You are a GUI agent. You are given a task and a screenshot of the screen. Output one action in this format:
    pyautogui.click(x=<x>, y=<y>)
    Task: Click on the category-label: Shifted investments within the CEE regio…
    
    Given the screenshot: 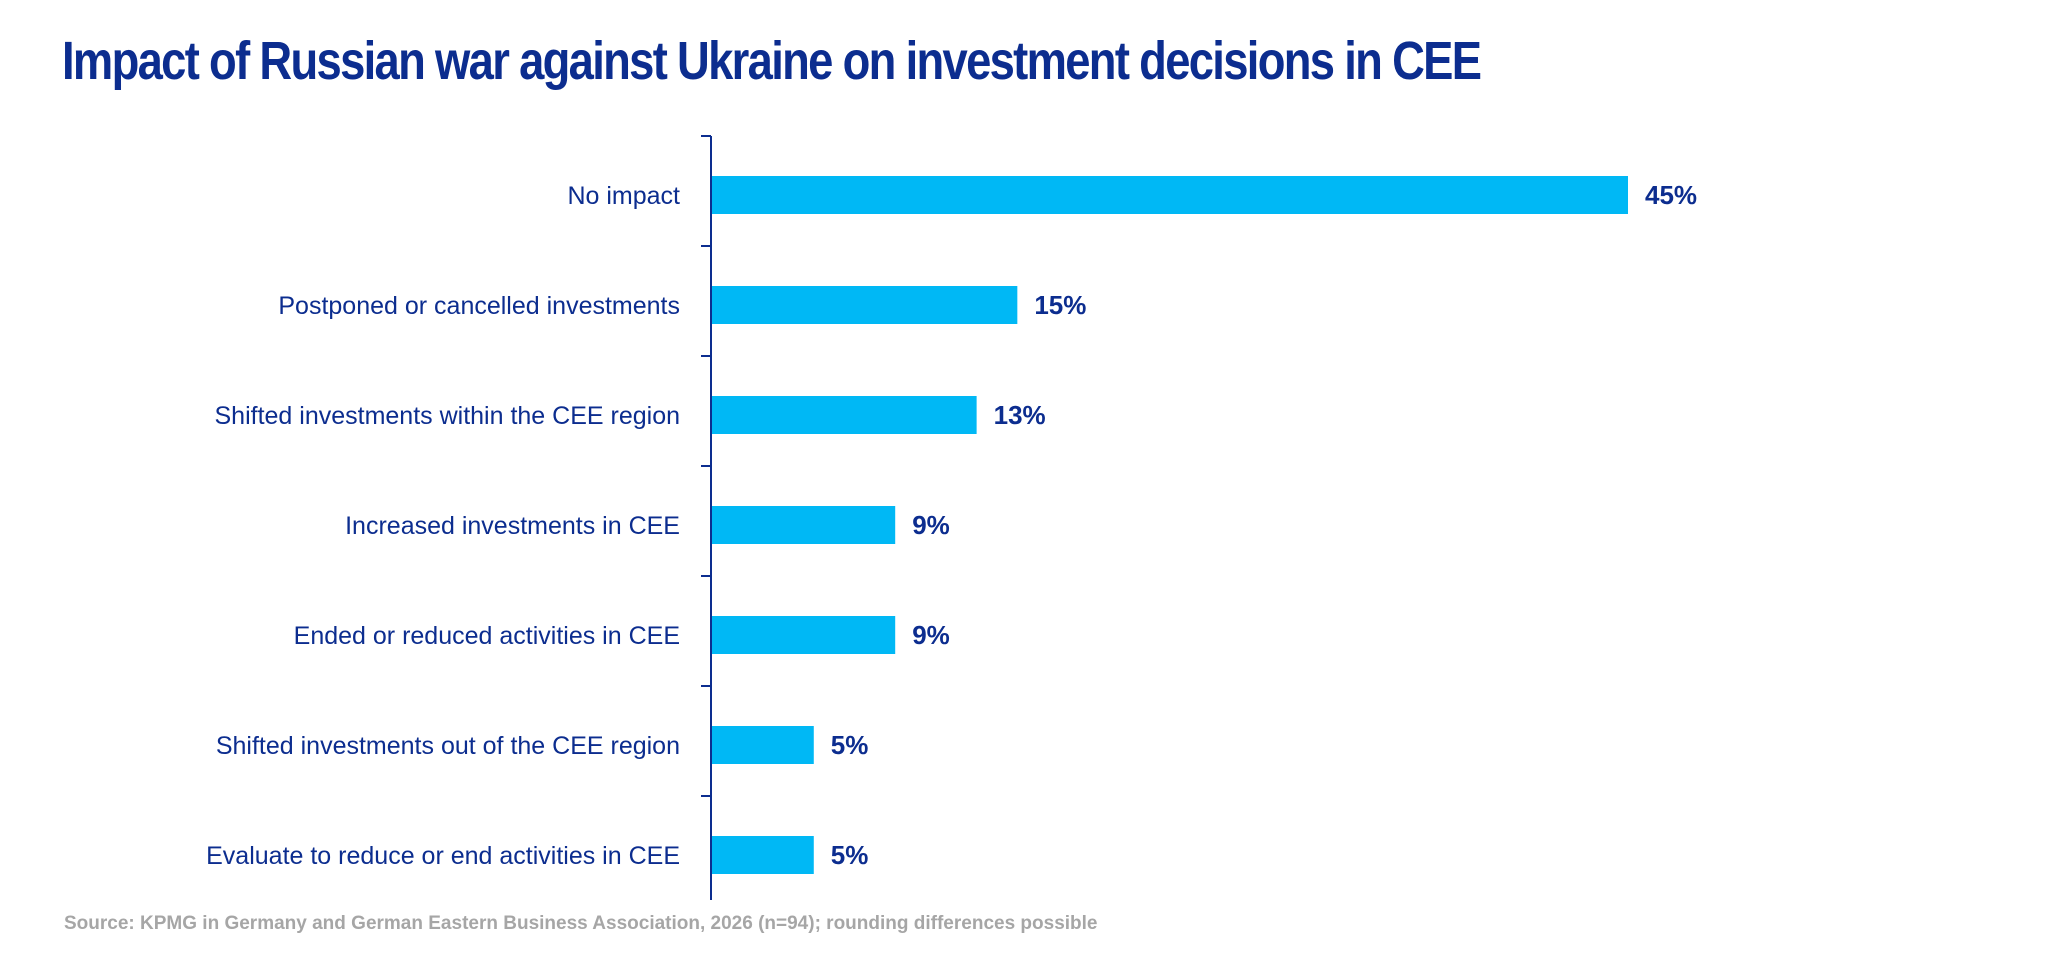 What is the action you would take?
    pyautogui.click(x=447, y=416)
    